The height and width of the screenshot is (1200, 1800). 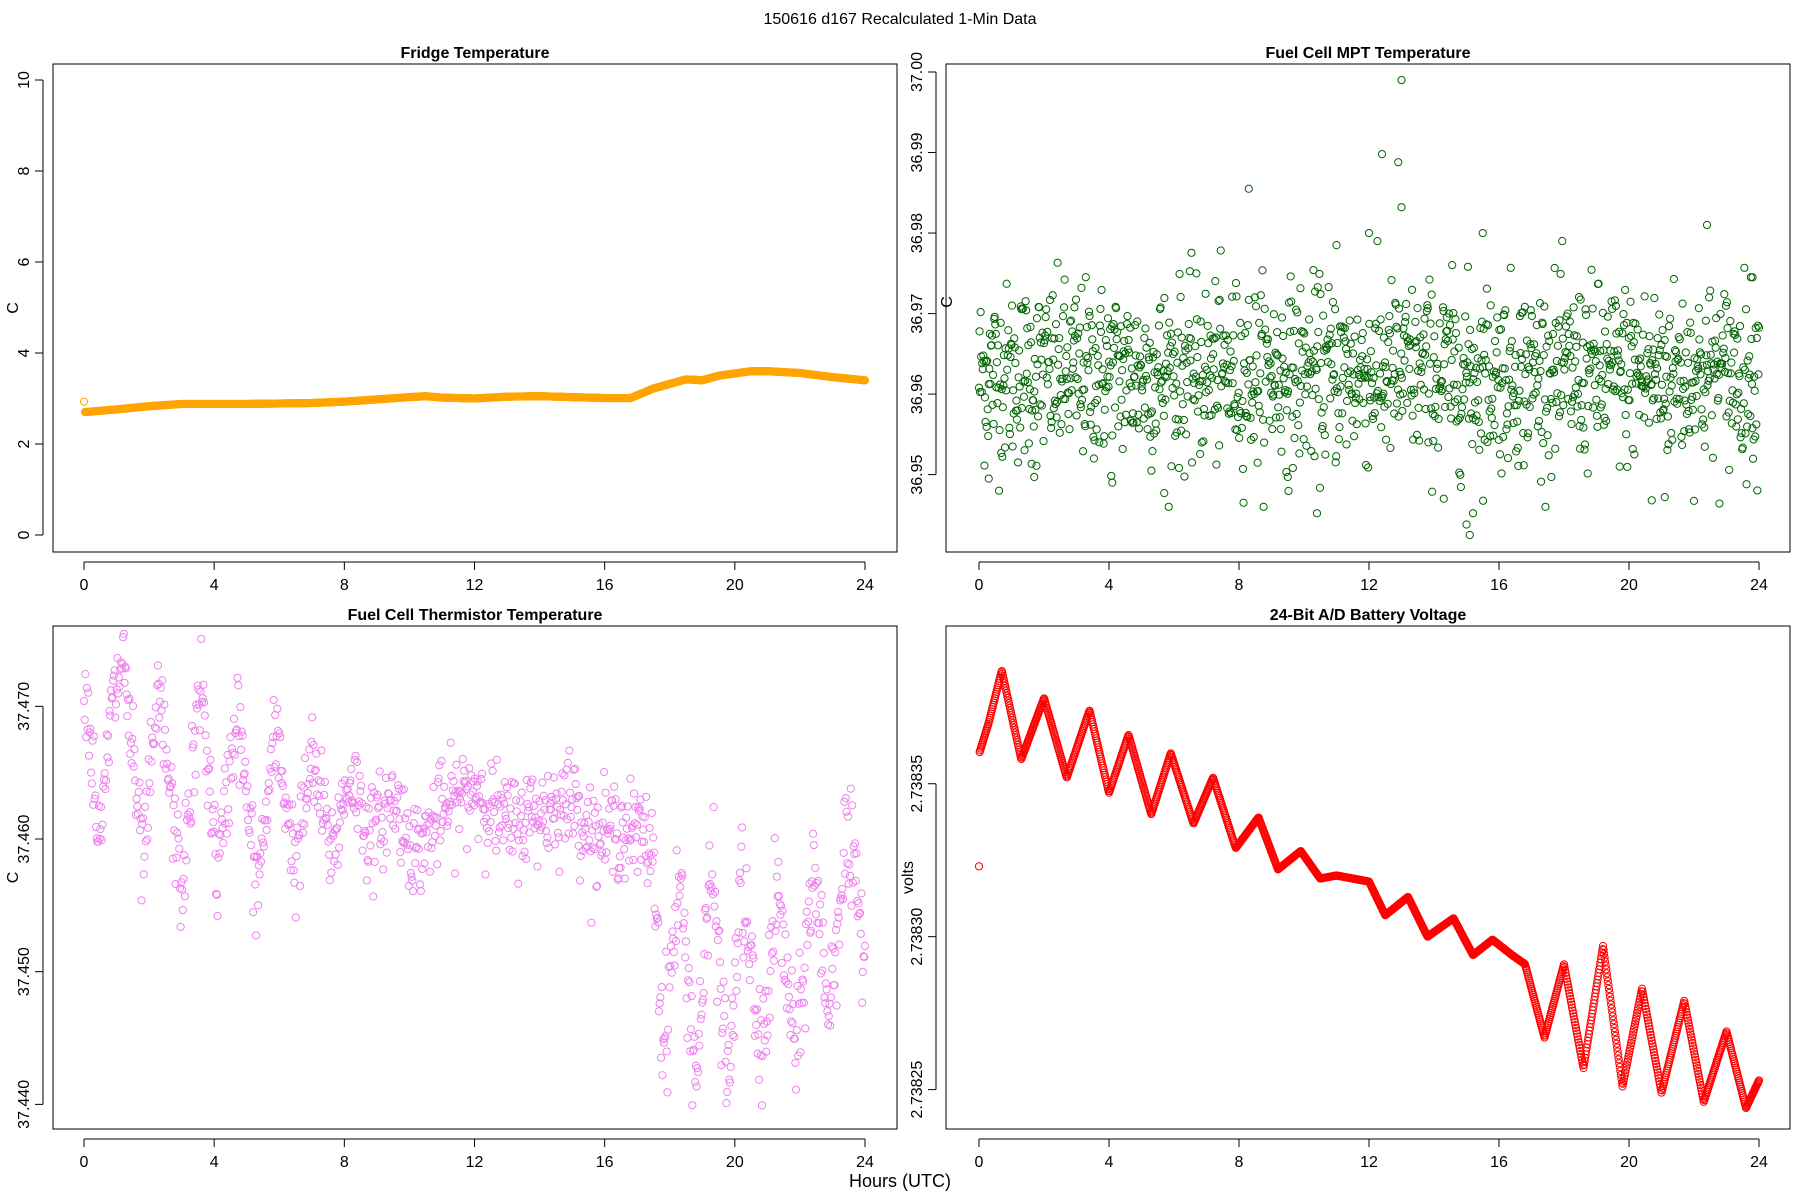 What do you see at coordinates (1109, 585) in the screenshot?
I see `x-tick-label: 4` at bounding box center [1109, 585].